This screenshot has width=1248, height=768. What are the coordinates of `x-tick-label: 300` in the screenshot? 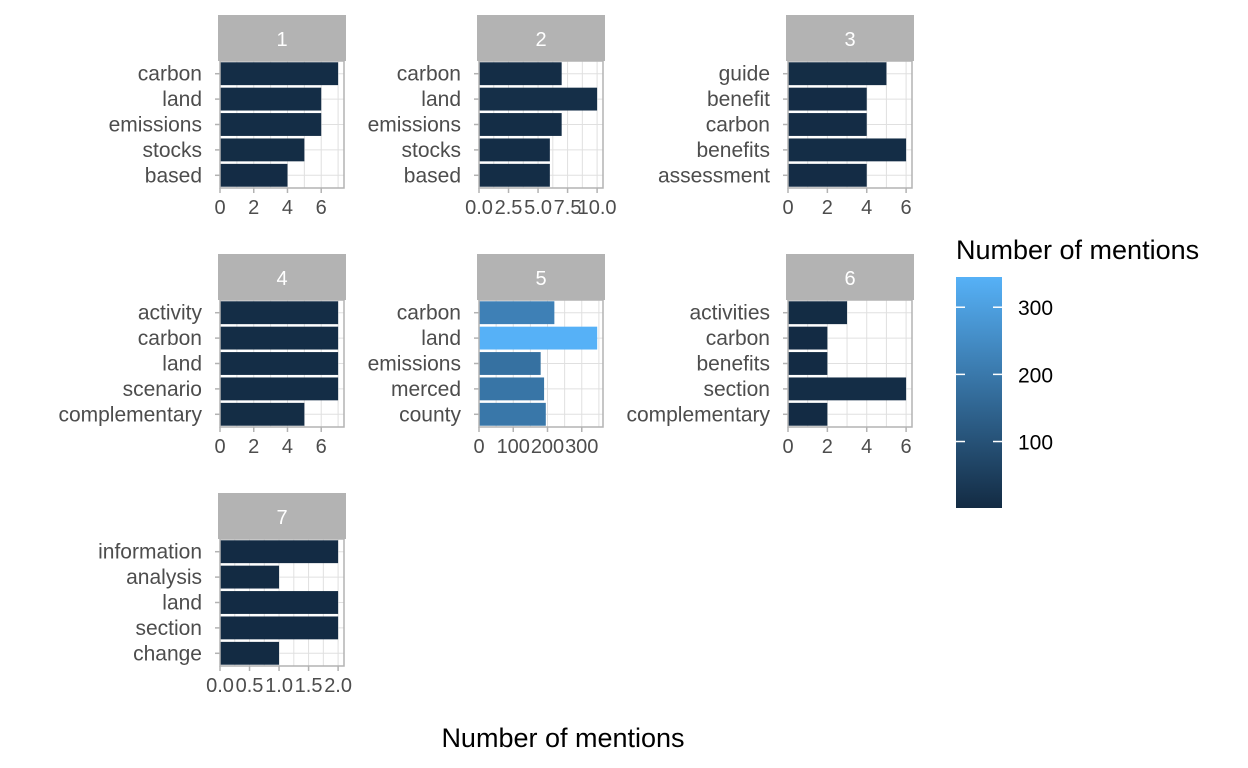 It's located at (581, 447).